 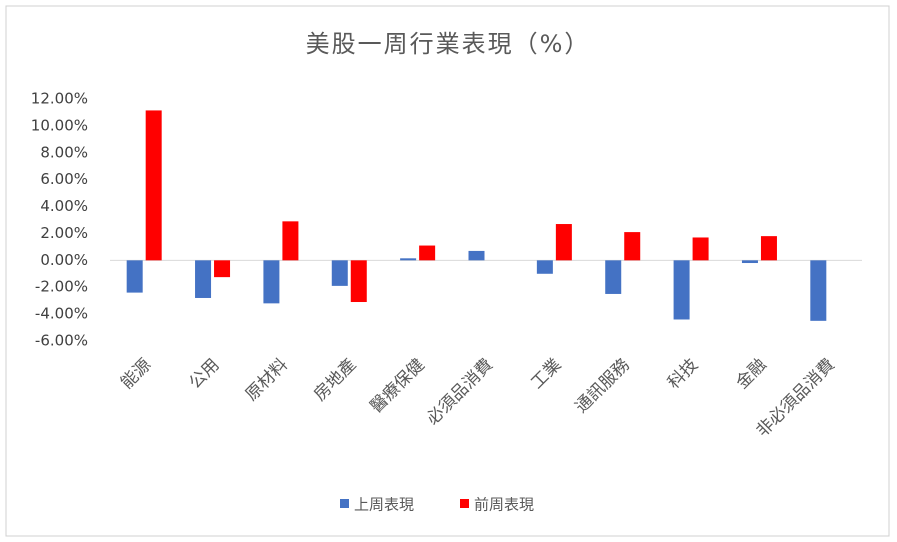 I want to click on y-tick-label: -4.00%, so click(x=61, y=314).